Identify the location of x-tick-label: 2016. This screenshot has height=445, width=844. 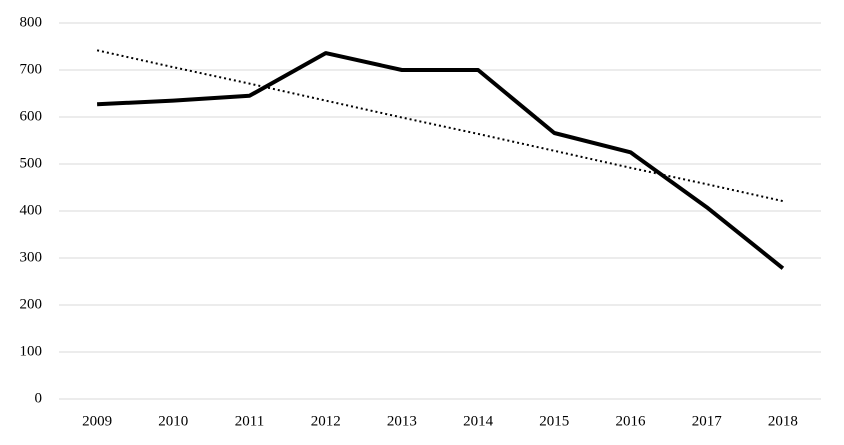
(631, 421).